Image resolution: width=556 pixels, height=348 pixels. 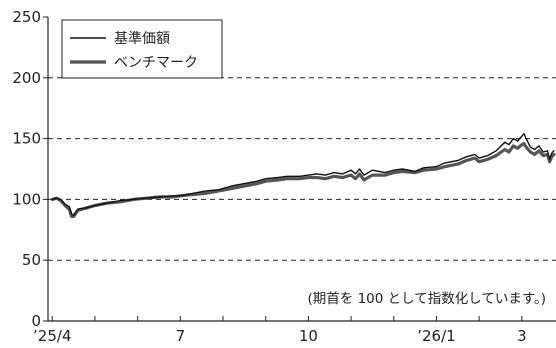 What do you see at coordinates (522, 336) in the screenshot?
I see `x-tick-label-4: 3` at bounding box center [522, 336].